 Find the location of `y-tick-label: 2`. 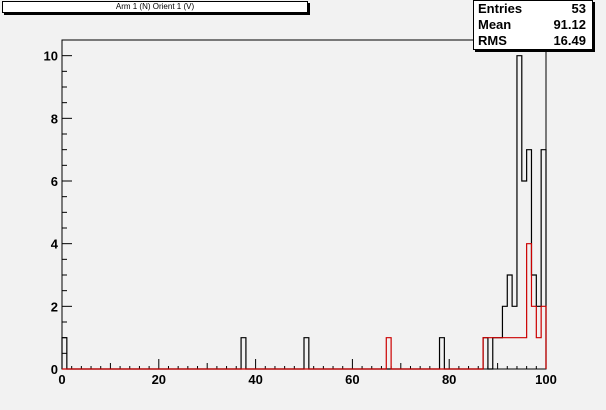

y-tick-label: 2 is located at coordinates (54, 306).